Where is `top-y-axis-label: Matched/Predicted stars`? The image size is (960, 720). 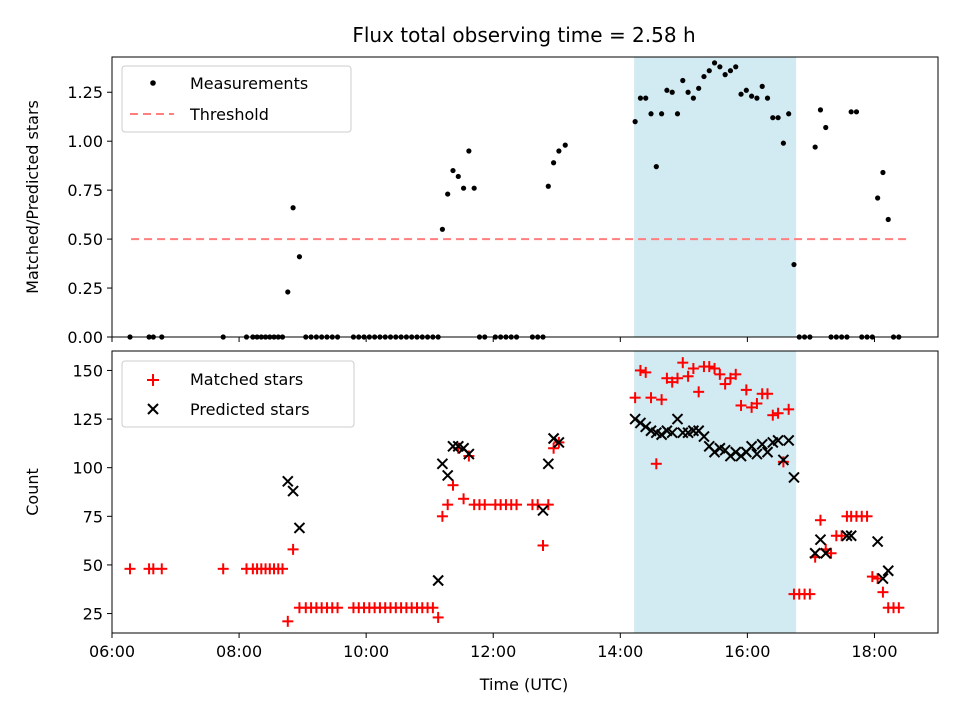
top-y-axis-label: Matched/Predicted stars is located at coordinates (32, 197).